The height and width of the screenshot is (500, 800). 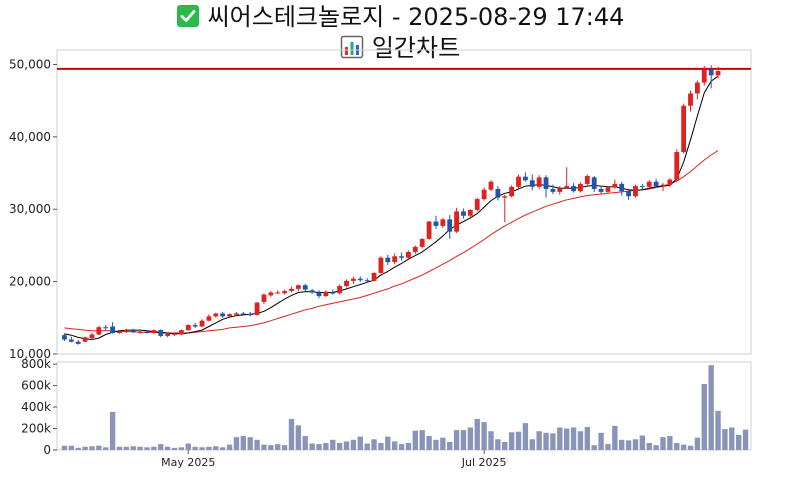 I want to click on price-y-tick-label: 30,000, so click(x=30, y=209).